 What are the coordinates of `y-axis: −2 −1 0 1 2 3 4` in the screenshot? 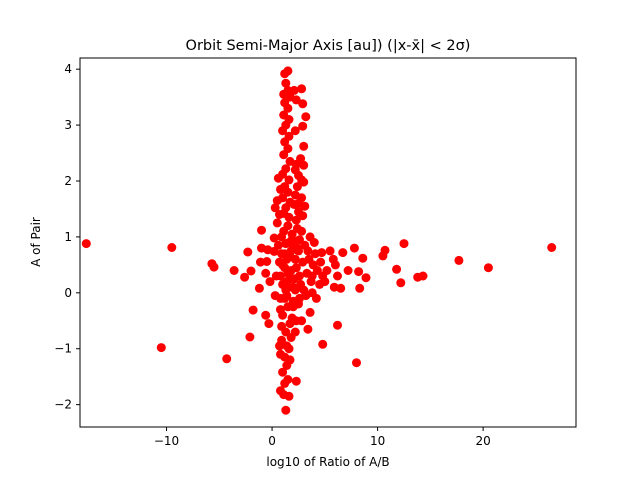 It's located at (67, 237).